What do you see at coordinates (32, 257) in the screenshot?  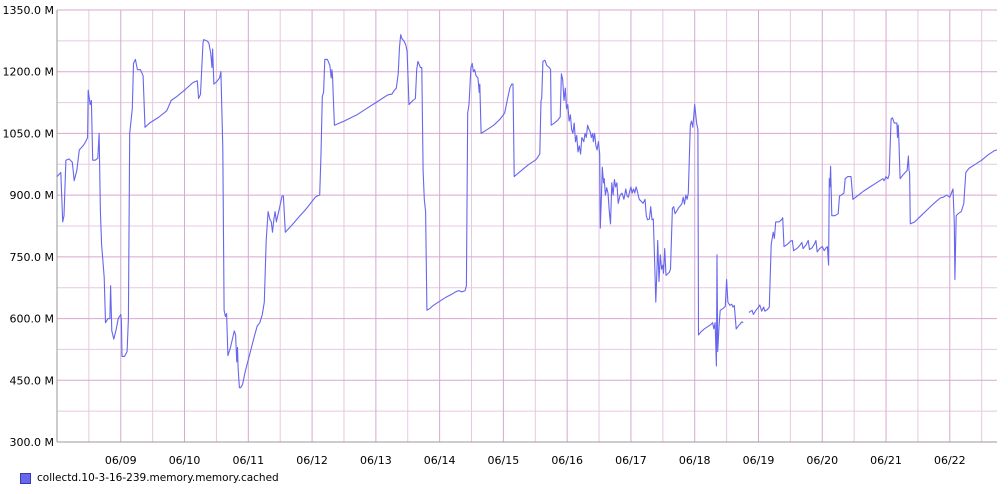 I see `y-tick-label: 750.0 M` at bounding box center [32, 257].